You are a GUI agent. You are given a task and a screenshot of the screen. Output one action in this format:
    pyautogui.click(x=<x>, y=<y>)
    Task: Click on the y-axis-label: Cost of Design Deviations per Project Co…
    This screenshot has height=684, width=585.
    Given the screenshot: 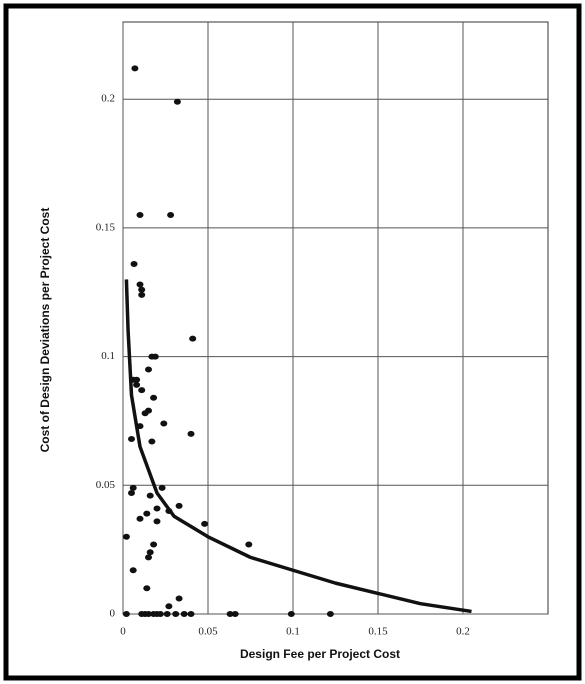 What is the action you would take?
    pyautogui.click(x=45, y=330)
    